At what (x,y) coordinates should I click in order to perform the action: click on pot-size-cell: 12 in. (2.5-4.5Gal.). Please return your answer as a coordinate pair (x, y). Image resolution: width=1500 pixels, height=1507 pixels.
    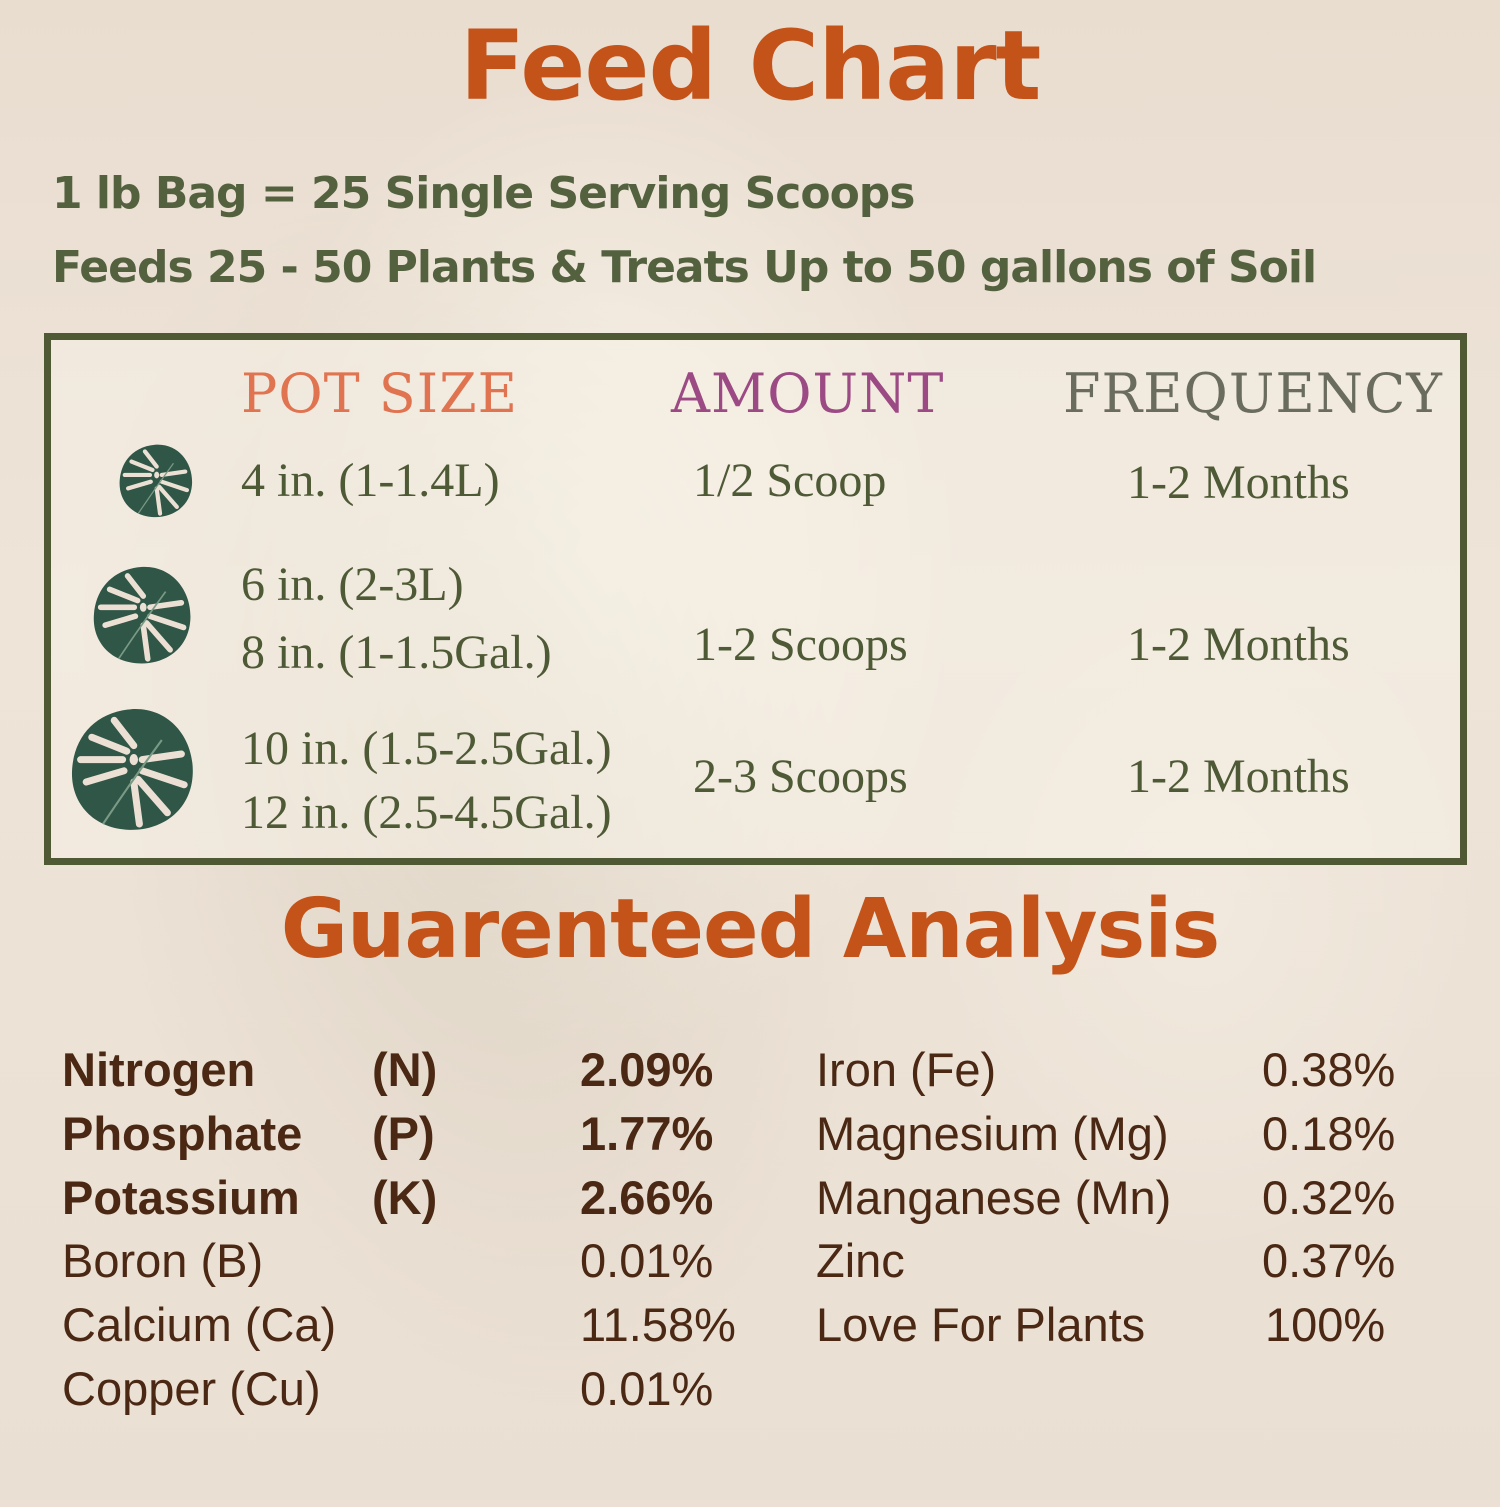
    Looking at the image, I should click on (426, 812).